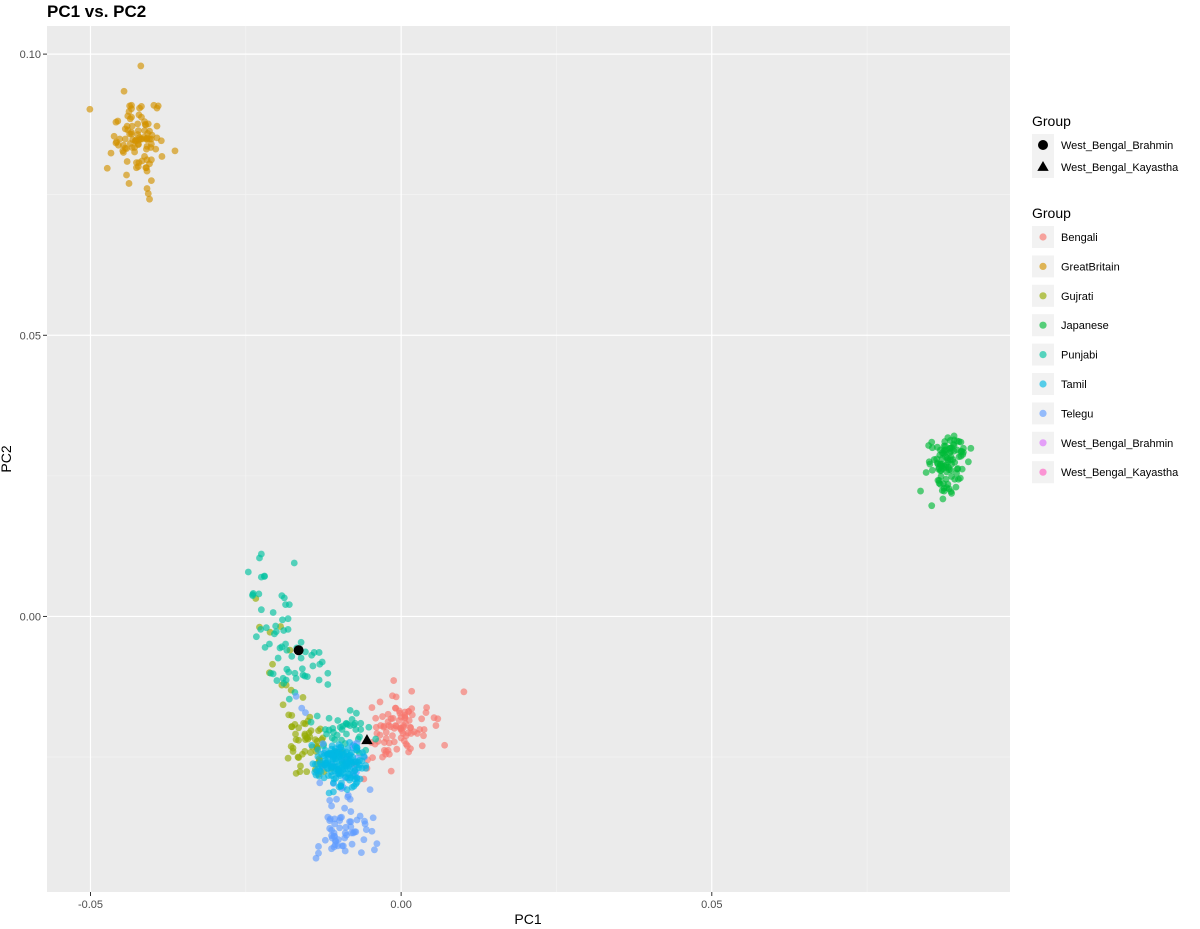 The height and width of the screenshot is (929, 1200). What do you see at coordinates (1120, 473) in the screenshot?
I see `color-legend-label: West_Bengal_Kayastha` at bounding box center [1120, 473].